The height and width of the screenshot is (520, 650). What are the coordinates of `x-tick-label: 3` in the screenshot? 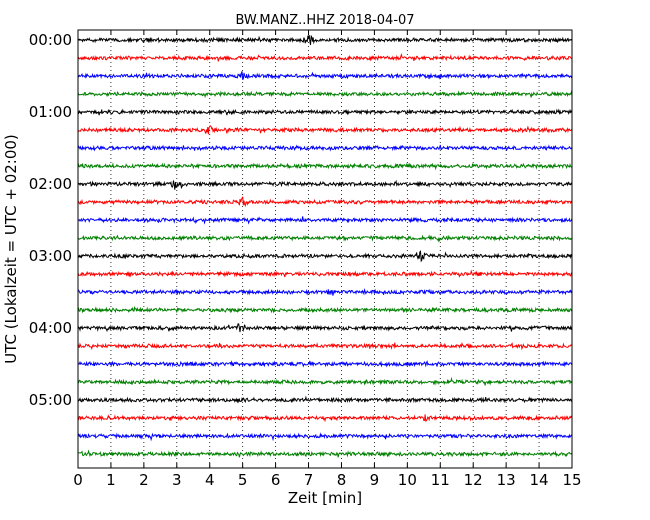 It's located at (177, 480).